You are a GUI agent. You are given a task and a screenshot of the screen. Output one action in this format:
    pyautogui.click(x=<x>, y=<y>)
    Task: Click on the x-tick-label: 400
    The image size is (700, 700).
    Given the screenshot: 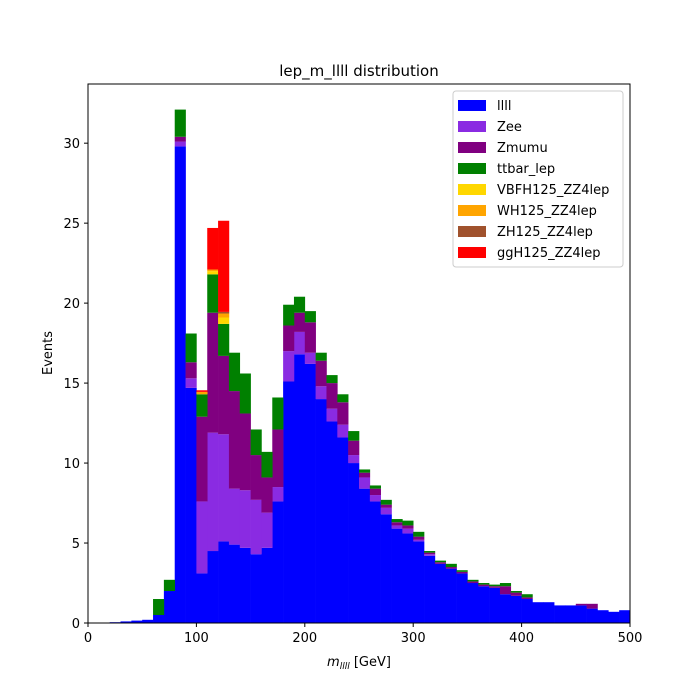 What is the action you would take?
    pyautogui.click(x=521, y=638)
    